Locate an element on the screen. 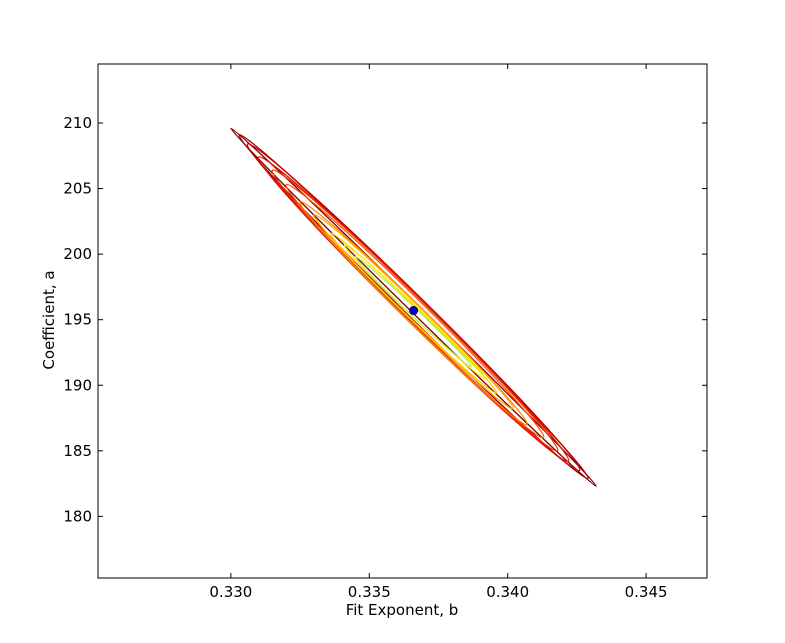  x-tick-label: 0.330 is located at coordinates (230, 592).